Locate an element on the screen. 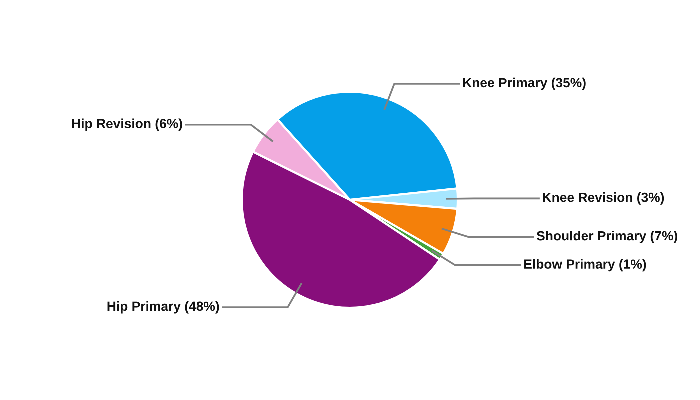 The image size is (700, 400). slice-label: Hip Revision (6%) is located at coordinates (127, 125).